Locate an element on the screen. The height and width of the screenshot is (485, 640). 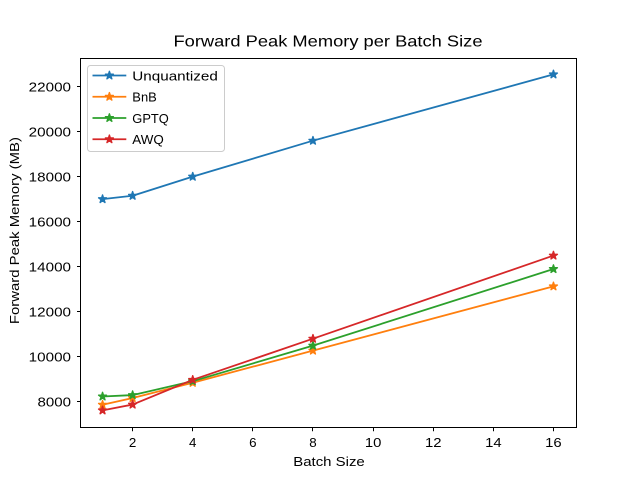
svg-text: 2 is located at coordinates (132, 442).